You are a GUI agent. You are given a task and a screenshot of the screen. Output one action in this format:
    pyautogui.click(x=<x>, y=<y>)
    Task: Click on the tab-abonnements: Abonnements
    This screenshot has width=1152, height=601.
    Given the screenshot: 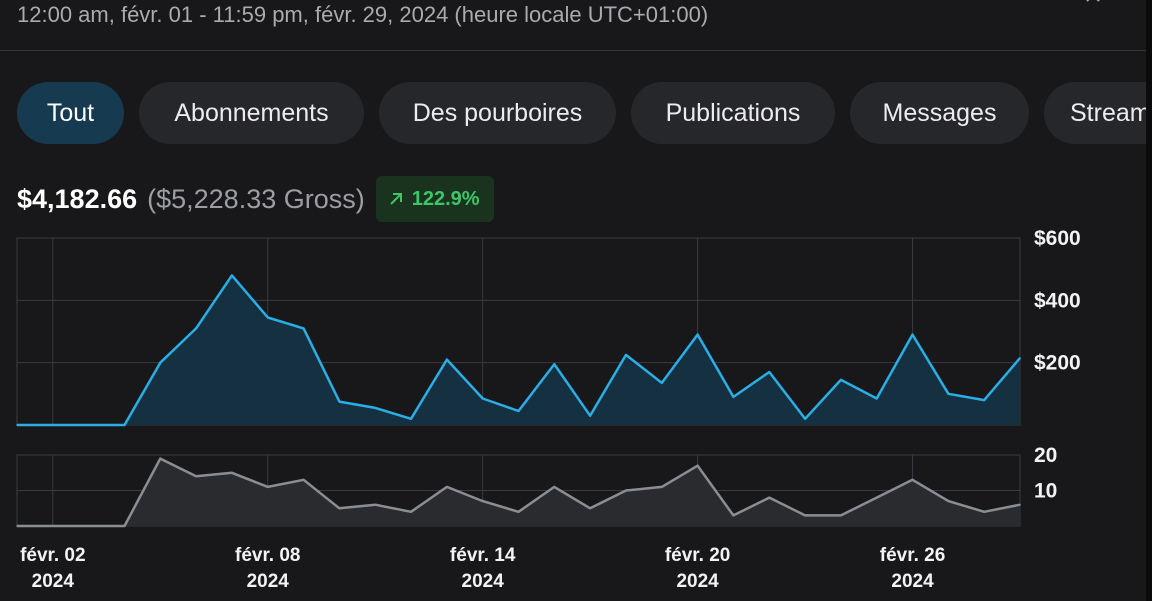 What is the action you would take?
    pyautogui.click(x=251, y=113)
    